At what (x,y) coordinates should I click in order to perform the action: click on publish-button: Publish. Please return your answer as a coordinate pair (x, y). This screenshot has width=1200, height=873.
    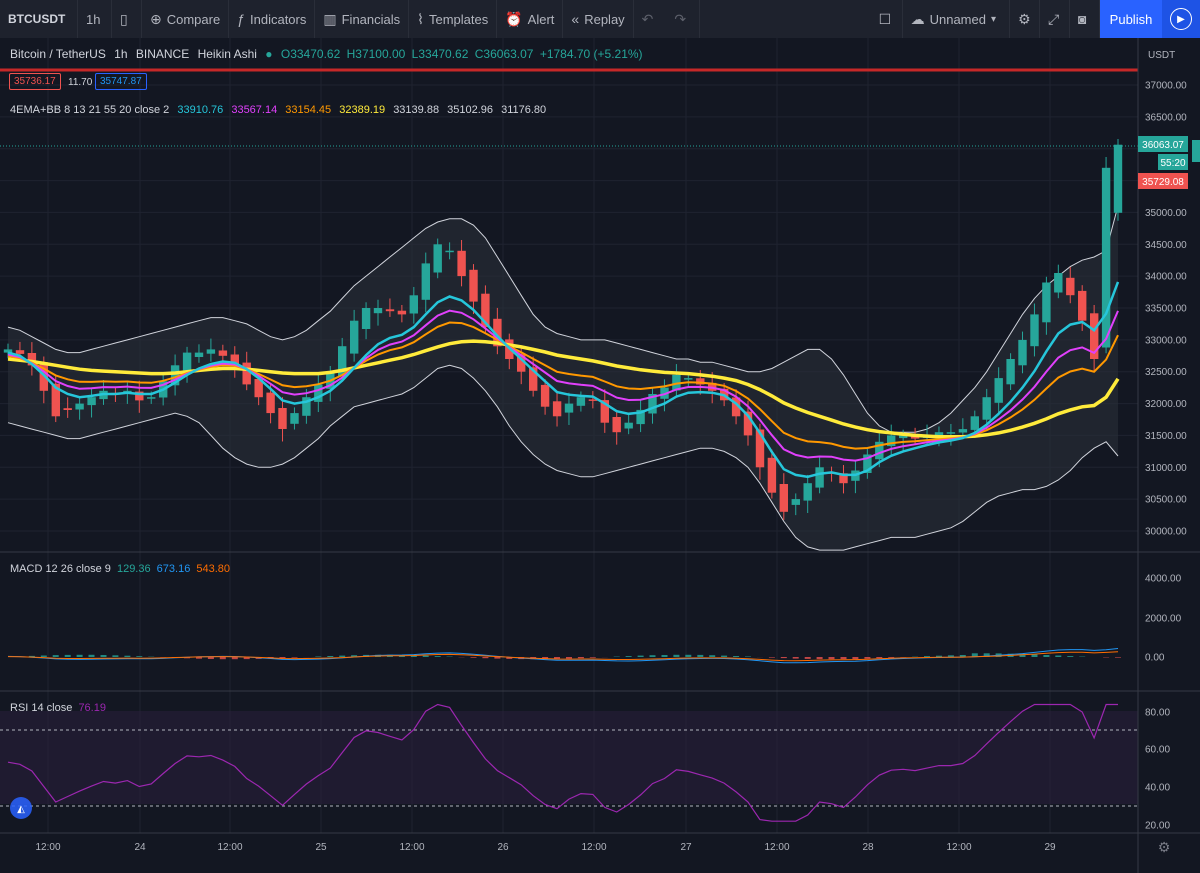
    Looking at the image, I should click on (1131, 19).